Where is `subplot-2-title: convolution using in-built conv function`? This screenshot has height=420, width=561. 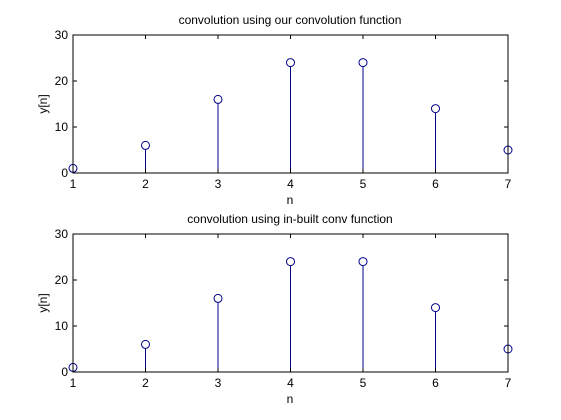
subplot-2-title: convolution using in-built conv function is located at coordinates (289, 219).